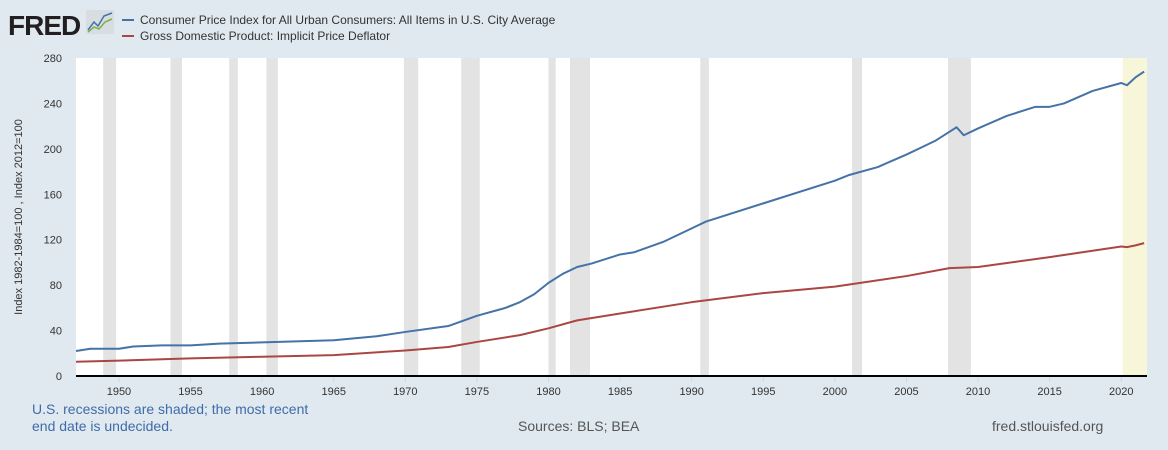  What do you see at coordinates (835, 392) in the screenshot?
I see `x-tick-label: 2000` at bounding box center [835, 392].